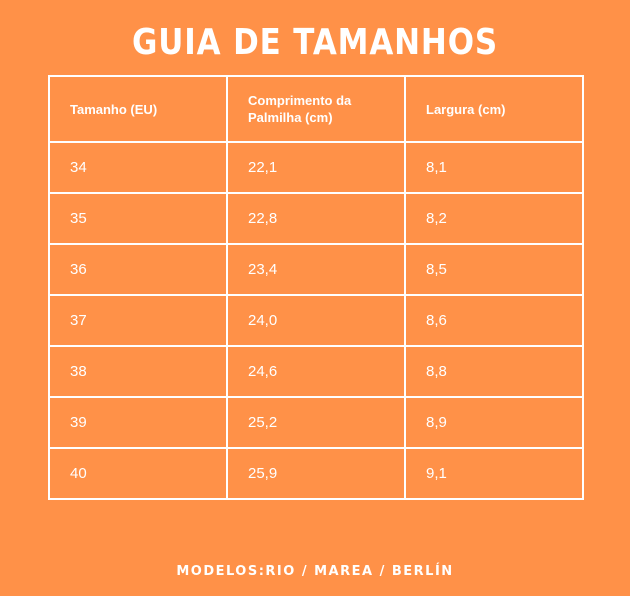 The width and height of the screenshot is (630, 596). What do you see at coordinates (494, 218) in the screenshot?
I see `cell-width: 8,2` at bounding box center [494, 218].